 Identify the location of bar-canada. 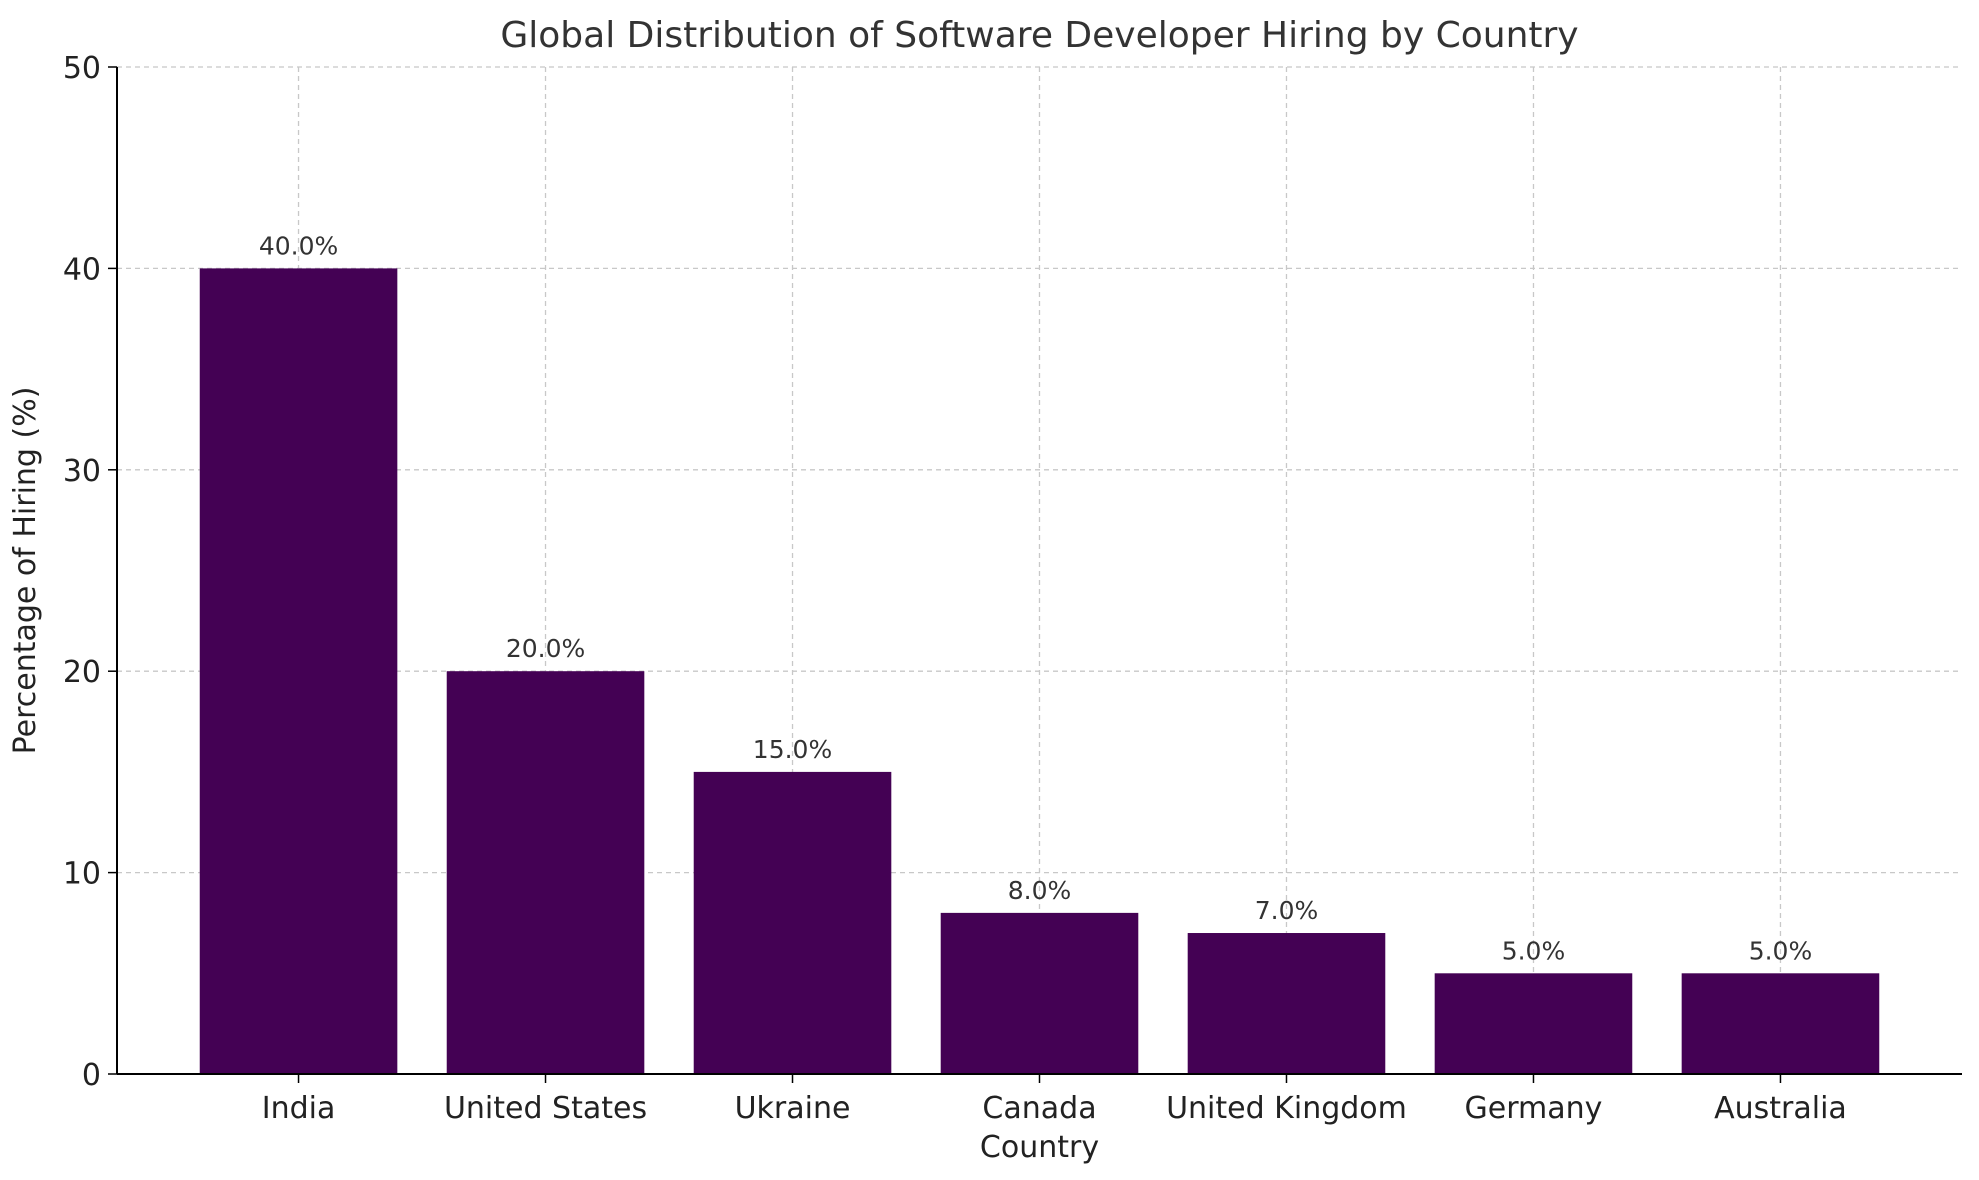
(1039, 993).